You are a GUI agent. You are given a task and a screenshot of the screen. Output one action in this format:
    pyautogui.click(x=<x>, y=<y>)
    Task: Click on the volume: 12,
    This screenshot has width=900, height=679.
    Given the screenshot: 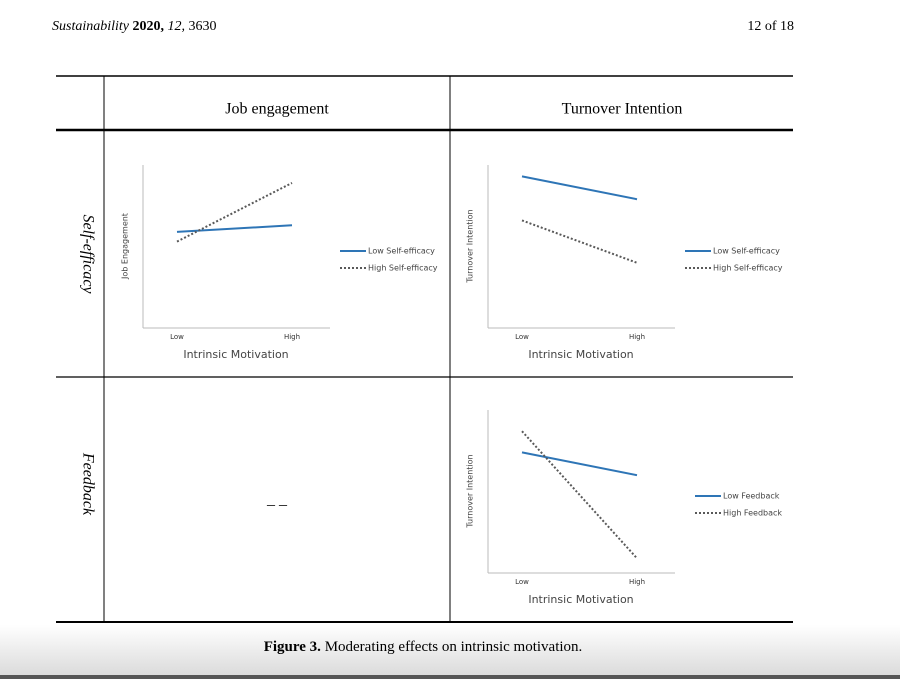 What is the action you would take?
    pyautogui.click(x=177, y=26)
    